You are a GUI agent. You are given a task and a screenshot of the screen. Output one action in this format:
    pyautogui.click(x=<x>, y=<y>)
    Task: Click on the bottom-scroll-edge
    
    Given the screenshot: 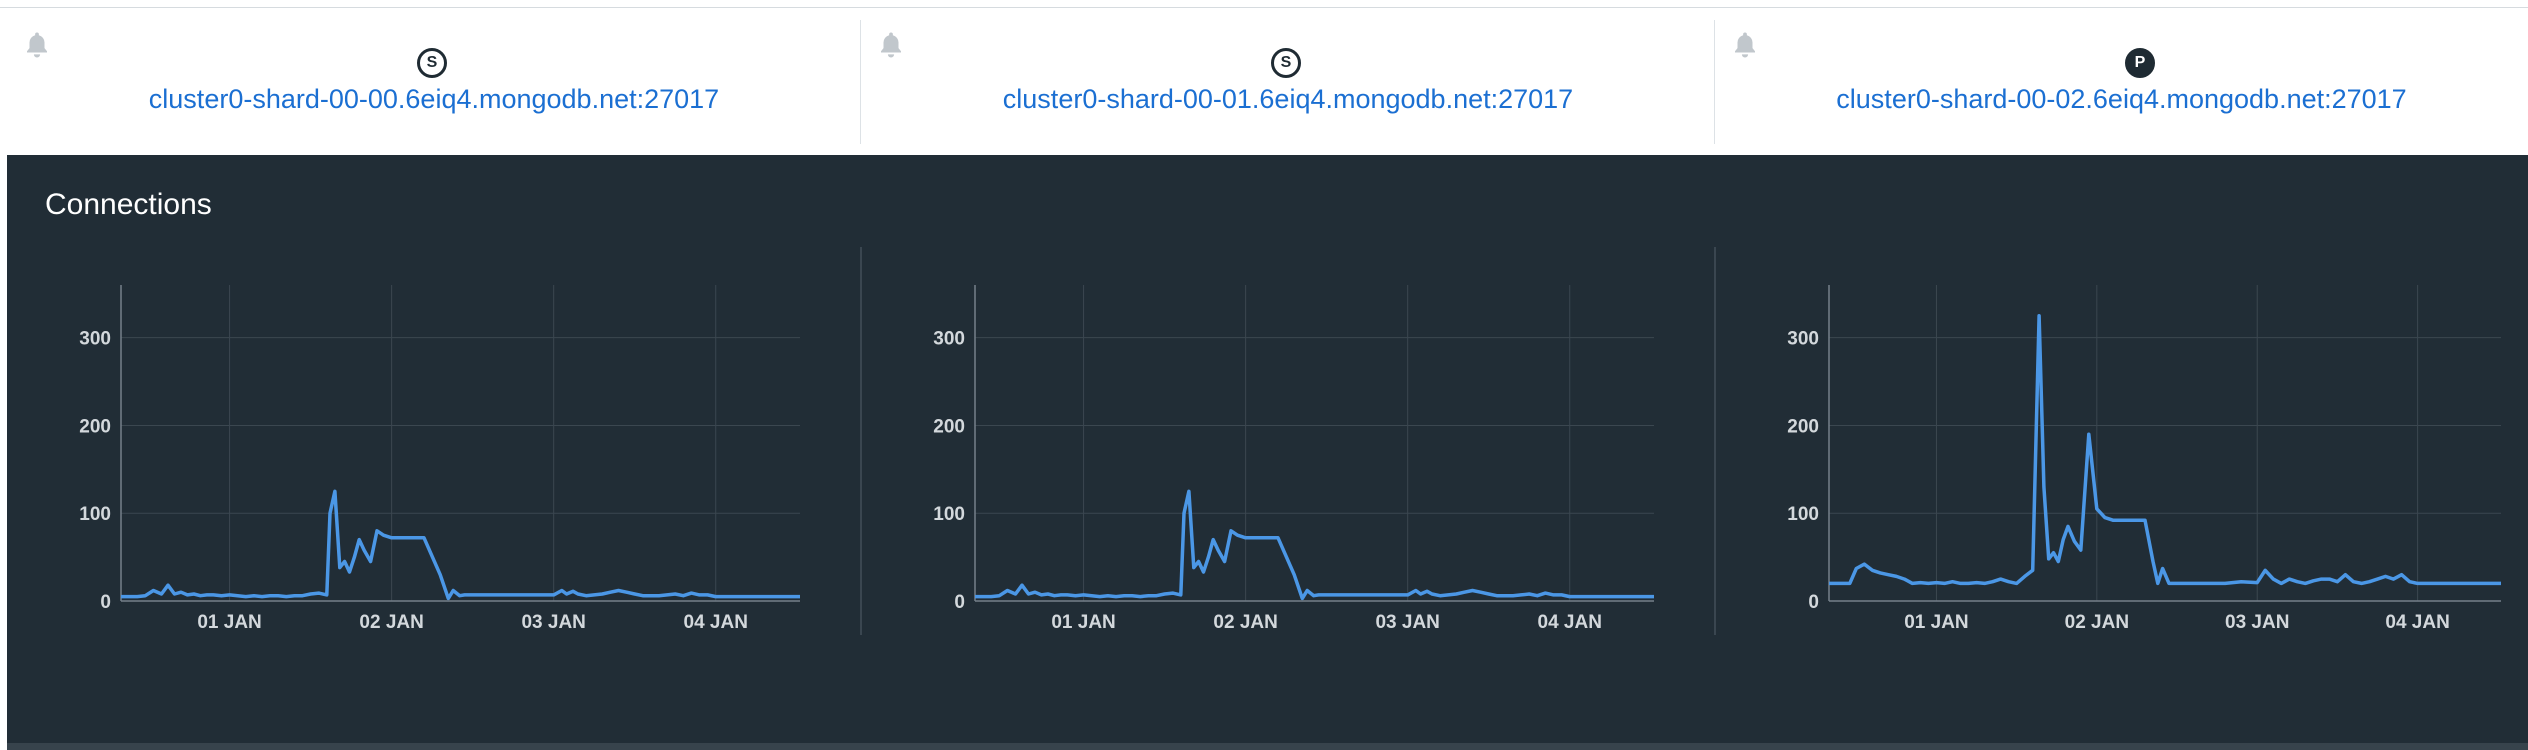 What is the action you would take?
    pyautogui.click(x=1267, y=746)
    